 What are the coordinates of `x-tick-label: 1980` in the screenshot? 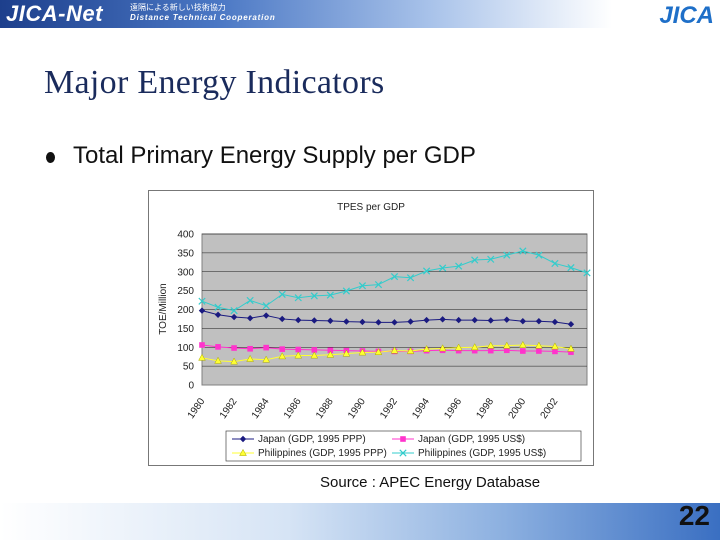 It's located at (197, 408).